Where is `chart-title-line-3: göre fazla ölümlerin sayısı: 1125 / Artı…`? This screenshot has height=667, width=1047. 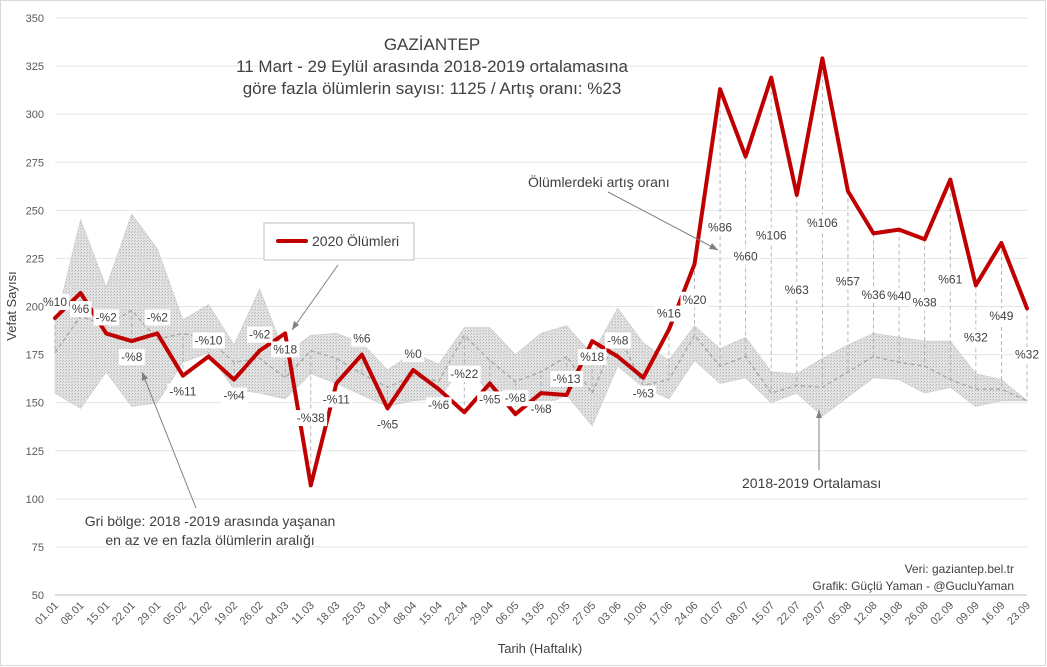 chart-title-line-3: göre fazla ölümlerin sayısı: 1125 / Artı… is located at coordinates (432, 88).